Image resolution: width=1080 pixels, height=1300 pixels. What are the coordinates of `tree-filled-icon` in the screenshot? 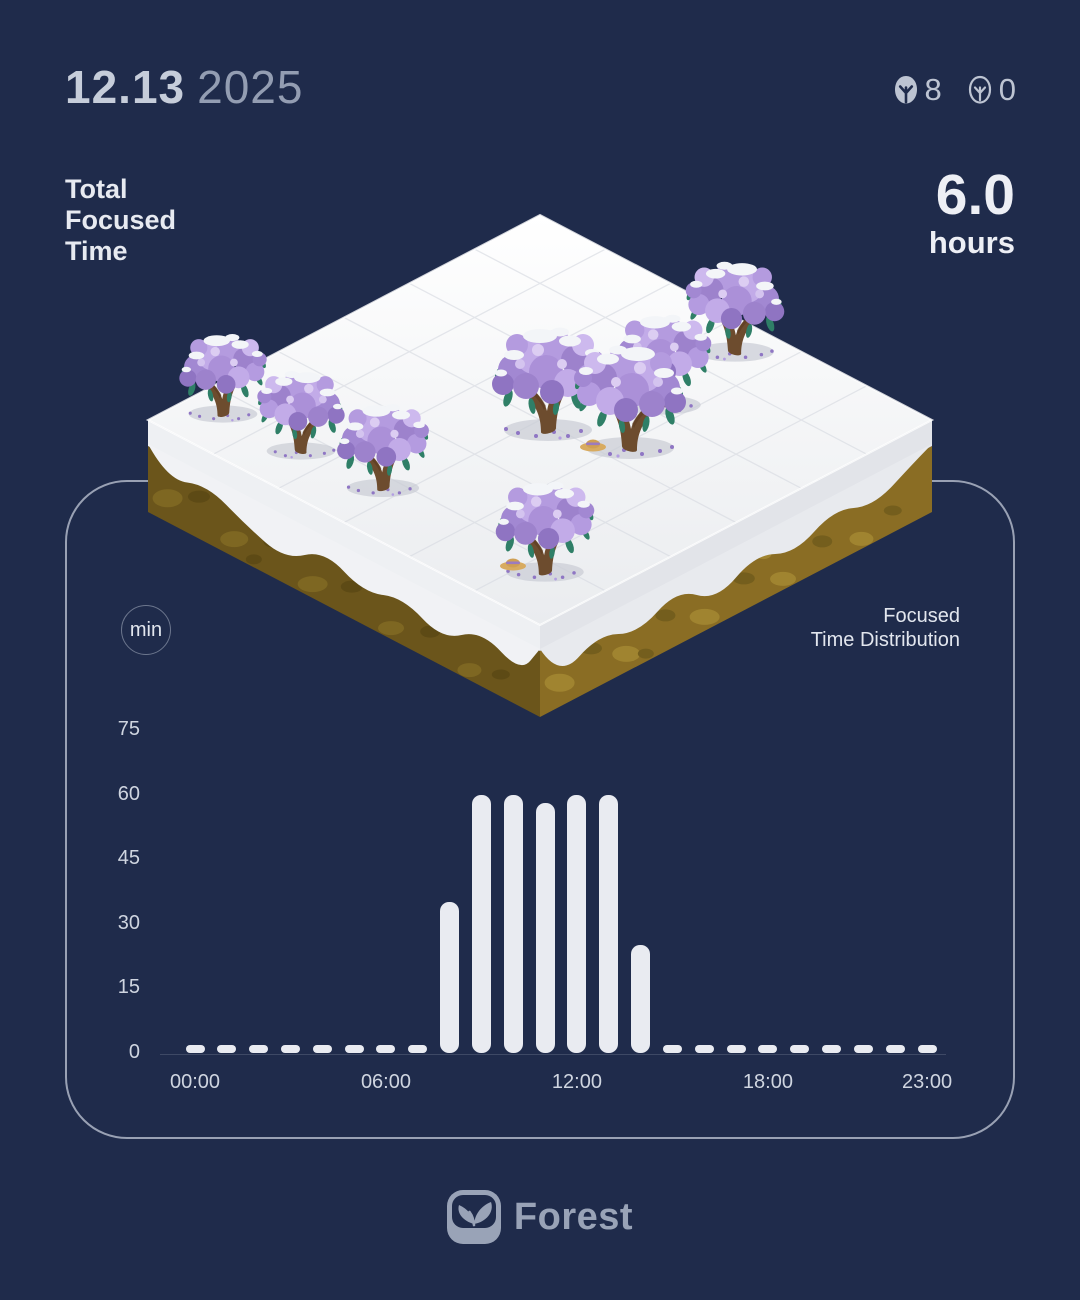 It's located at (906, 90).